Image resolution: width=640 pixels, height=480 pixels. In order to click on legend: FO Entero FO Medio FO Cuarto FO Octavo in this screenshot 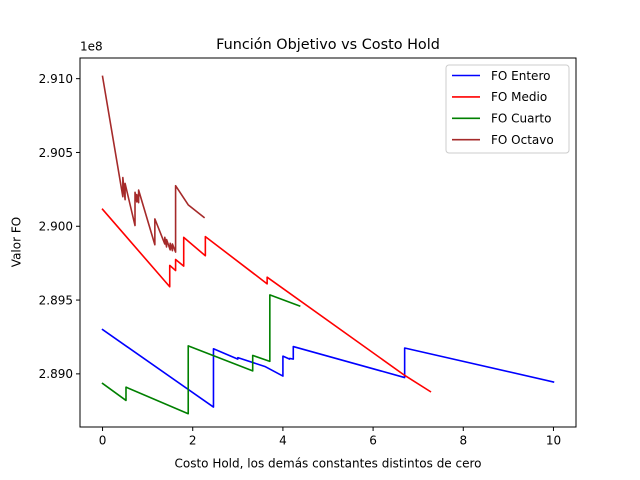, I will do `click(507, 109)`.